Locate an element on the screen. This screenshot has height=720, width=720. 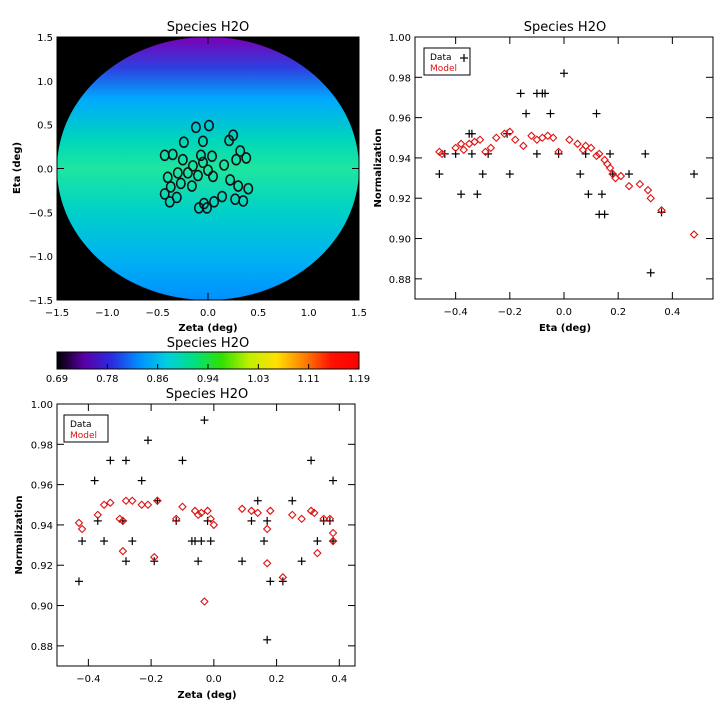
zeta-plot-y-tick-label: 0.96 is located at coordinates (42, 486).